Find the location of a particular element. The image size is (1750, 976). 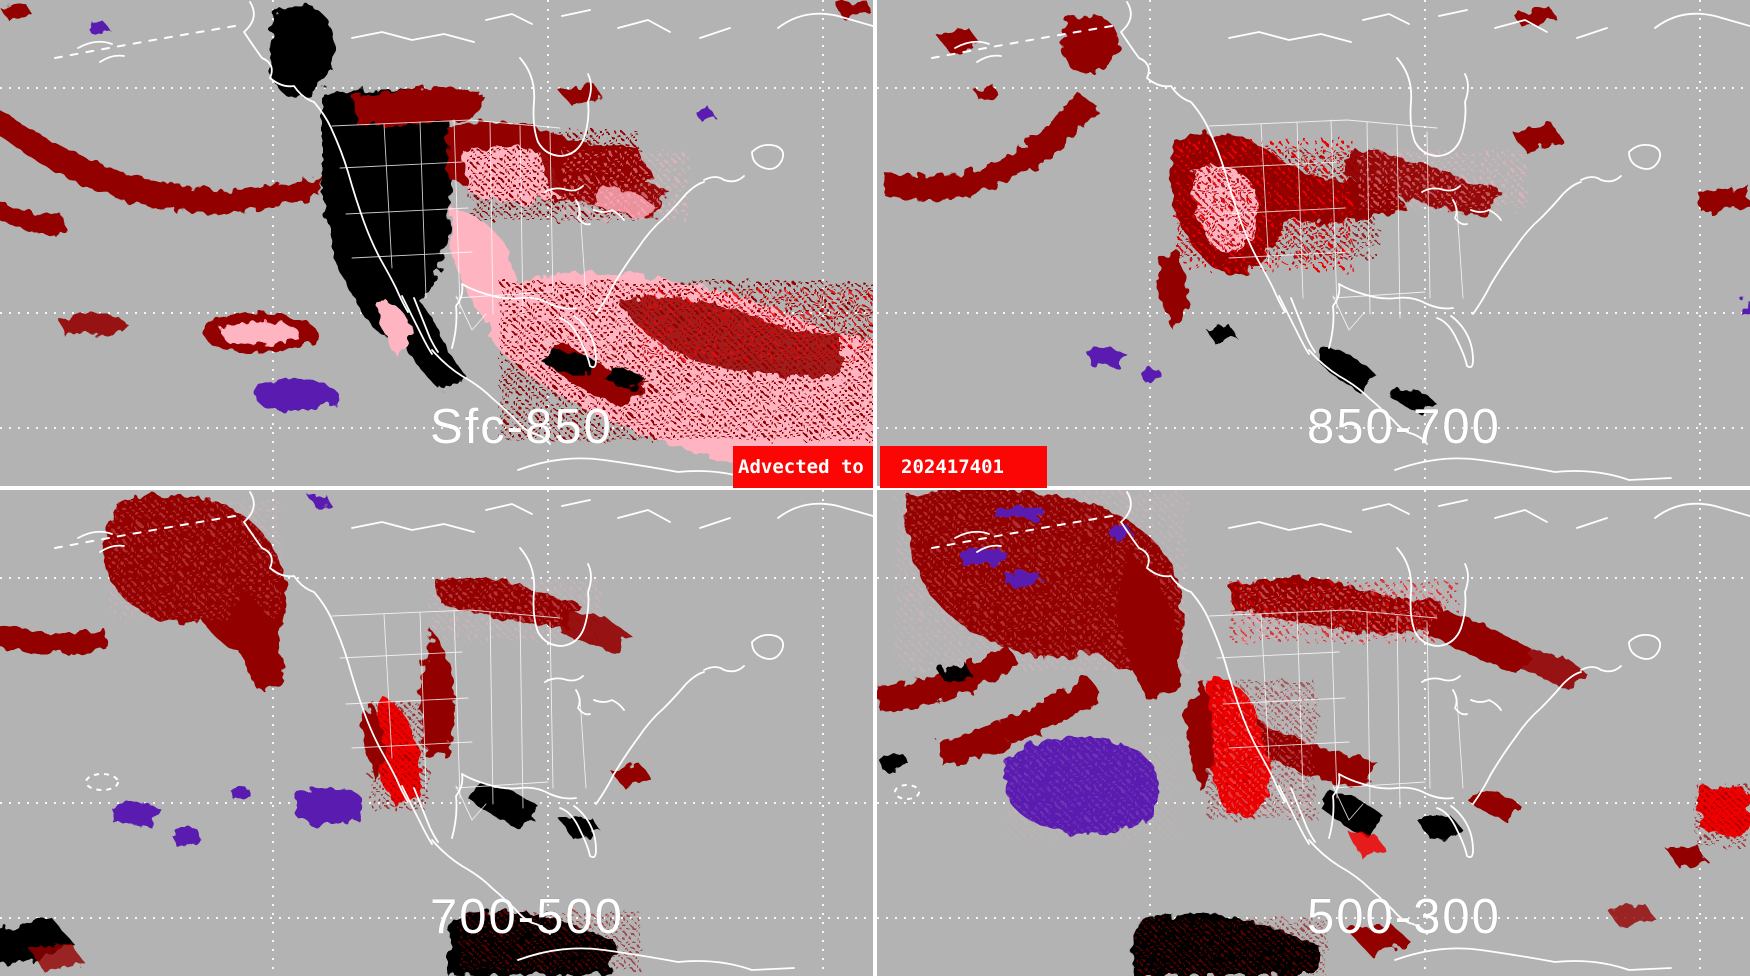

advected-timestamp-text: 202417401 is located at coordinates (952, 467).